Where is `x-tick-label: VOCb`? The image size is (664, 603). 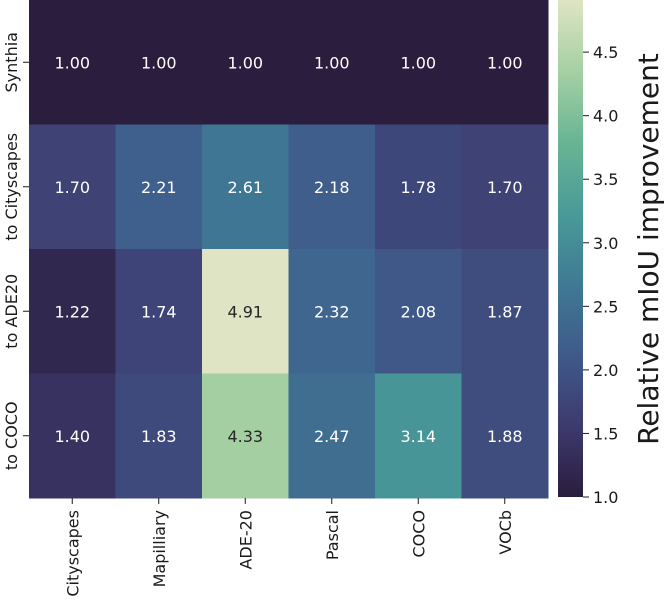 x-tick-label: VOCb is located at coordinates (505, 532).